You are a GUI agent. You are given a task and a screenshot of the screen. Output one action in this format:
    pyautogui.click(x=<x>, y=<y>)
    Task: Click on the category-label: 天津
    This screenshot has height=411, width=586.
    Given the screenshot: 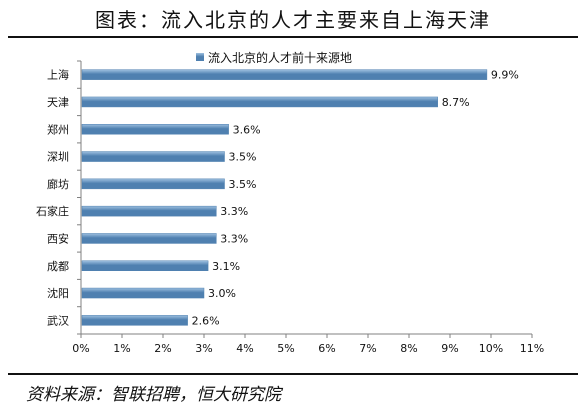 What is the action you would take?
    pyautogui.click(x=58, y=102)
    